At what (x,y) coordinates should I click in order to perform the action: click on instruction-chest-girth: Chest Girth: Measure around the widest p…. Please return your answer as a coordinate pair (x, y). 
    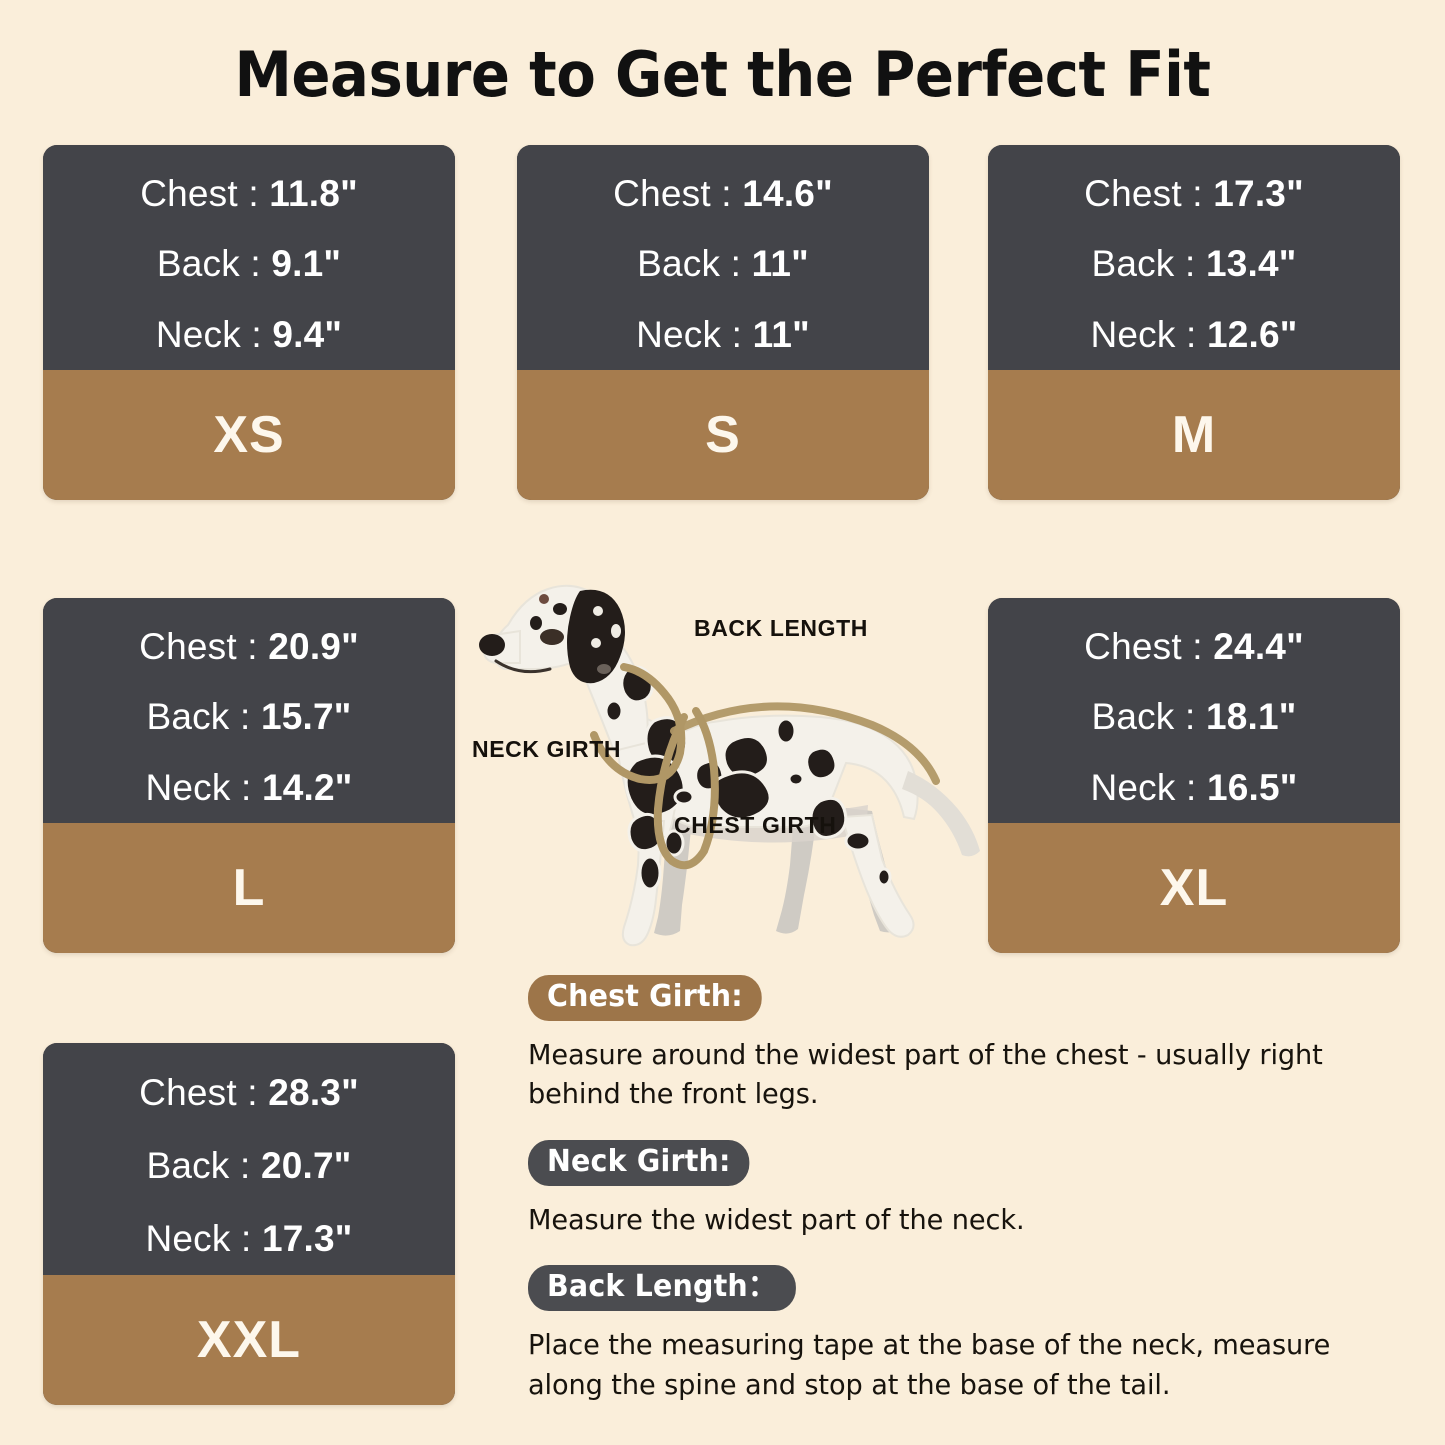
    Looking at the image, I should click on (968, 1044).